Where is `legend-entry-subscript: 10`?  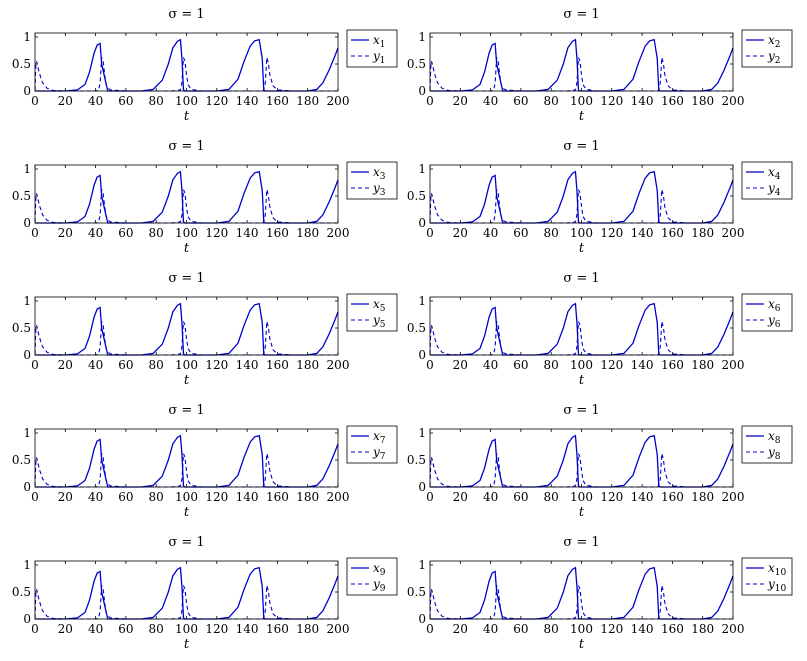
legend-entry-subscript: 10 is located at coordinates (781, 573).